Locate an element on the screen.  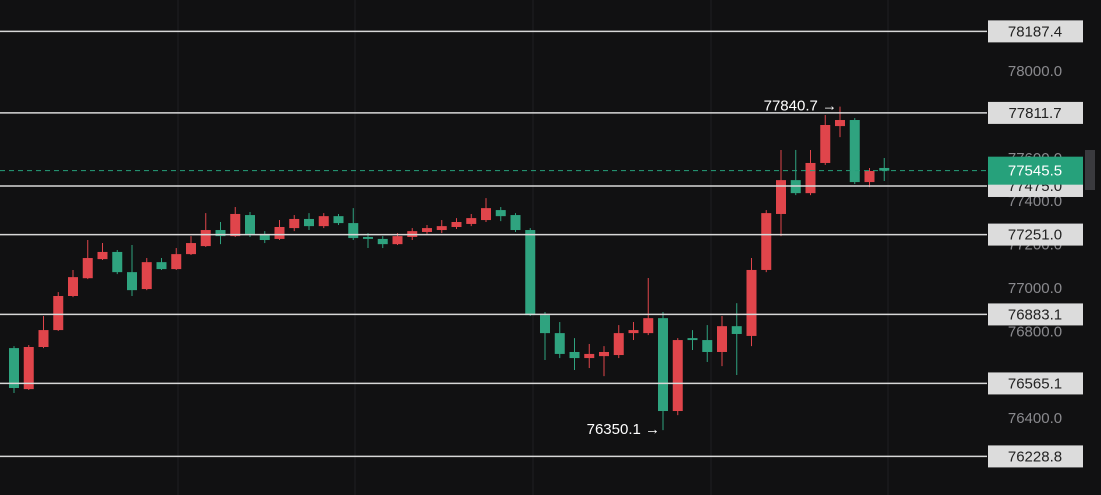
level-label: 76565.1 is located at coordinates (1035, 383).